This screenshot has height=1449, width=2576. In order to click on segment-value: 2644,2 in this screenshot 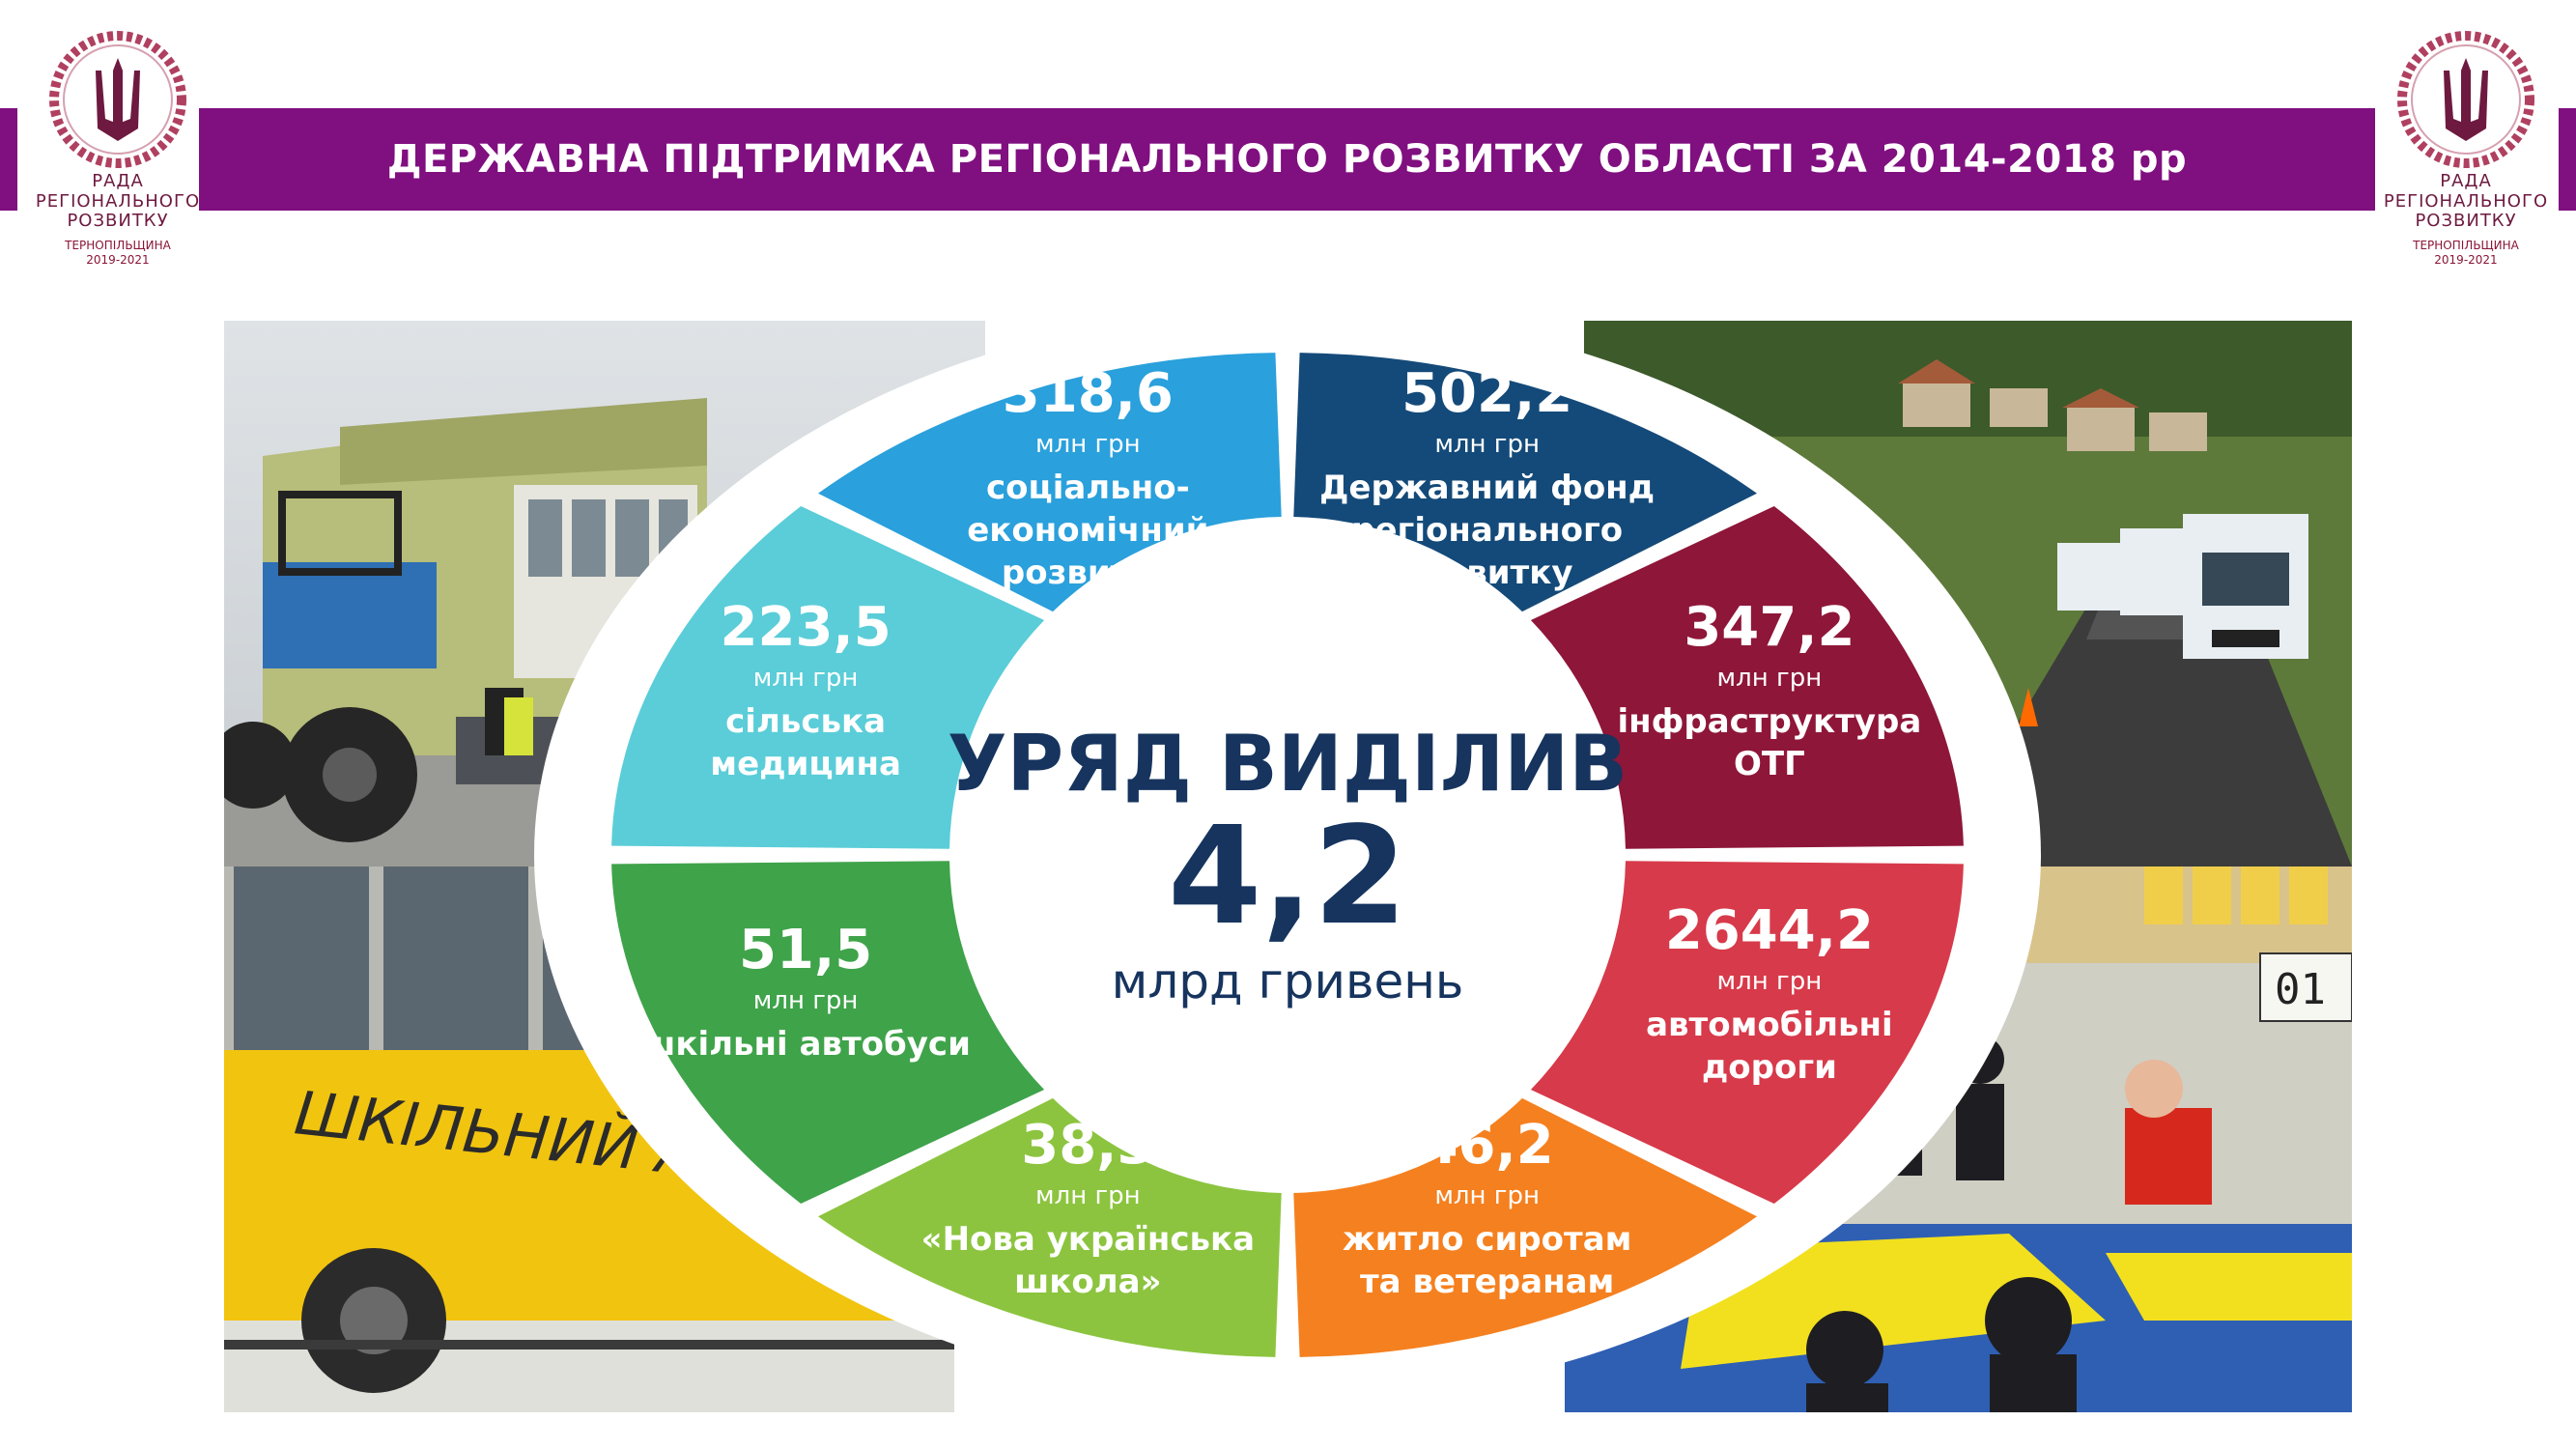, I will do `click(1769, 930)`.